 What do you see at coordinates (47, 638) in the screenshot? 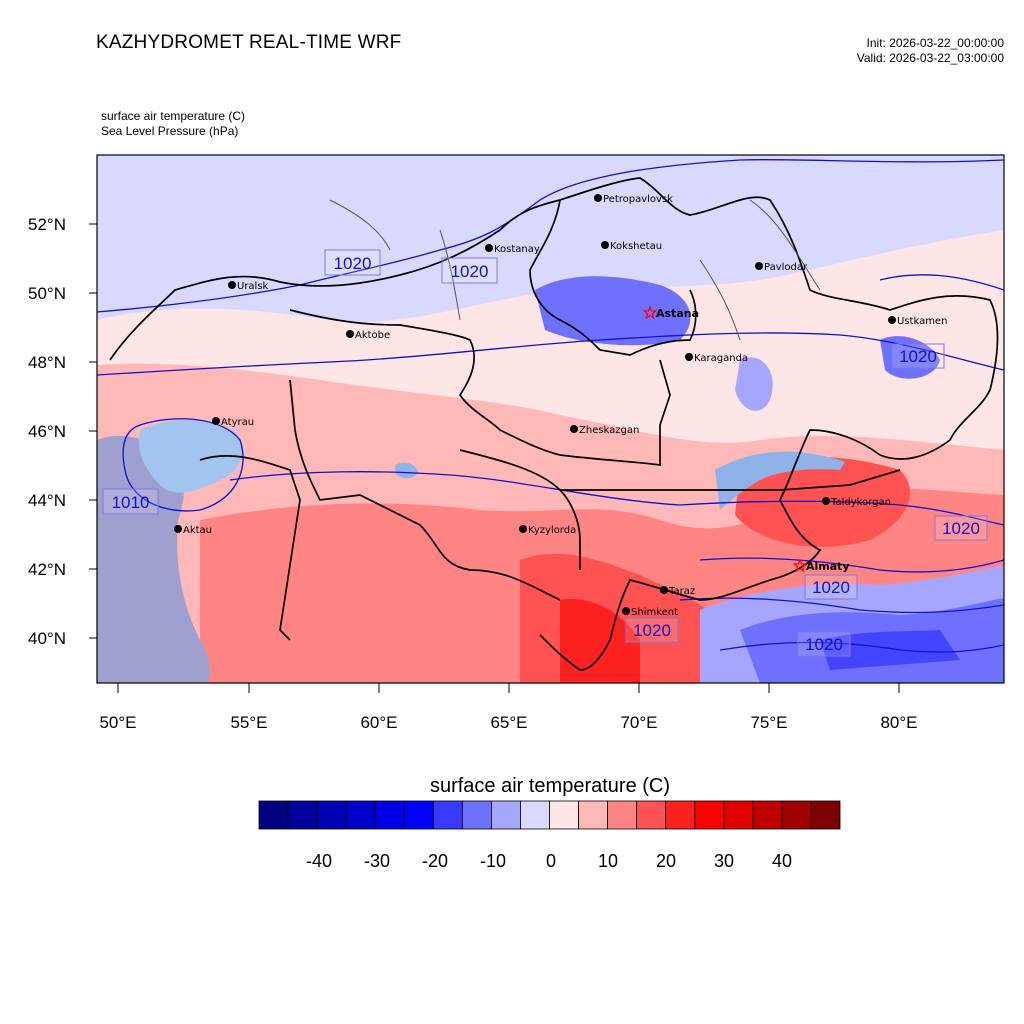
I see `lat-label: 40°N` at bounding box center [47, 638].